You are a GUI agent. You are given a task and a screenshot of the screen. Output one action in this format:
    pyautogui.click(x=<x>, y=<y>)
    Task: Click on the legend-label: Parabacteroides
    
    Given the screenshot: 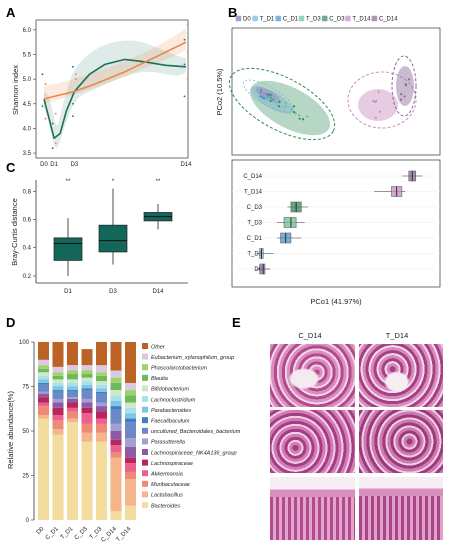 What is the action you would take?
    pyautogui.click(x=171, y=411)
    